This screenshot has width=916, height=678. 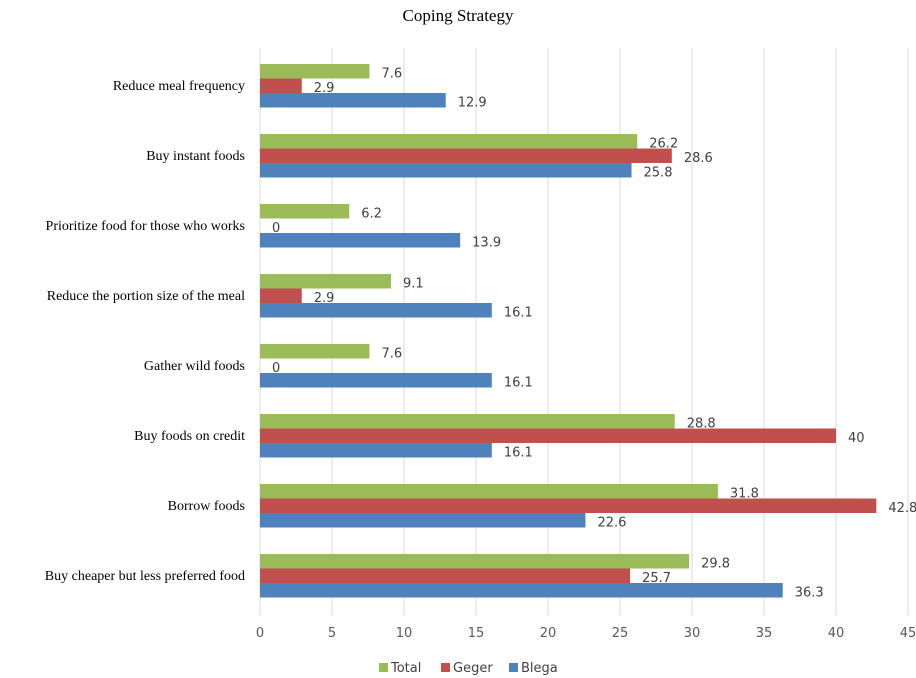 What do you see at coordinates (620, 633) in the screenshot?
I see `x-tick-label: 25` at bounding box center [620, 633].